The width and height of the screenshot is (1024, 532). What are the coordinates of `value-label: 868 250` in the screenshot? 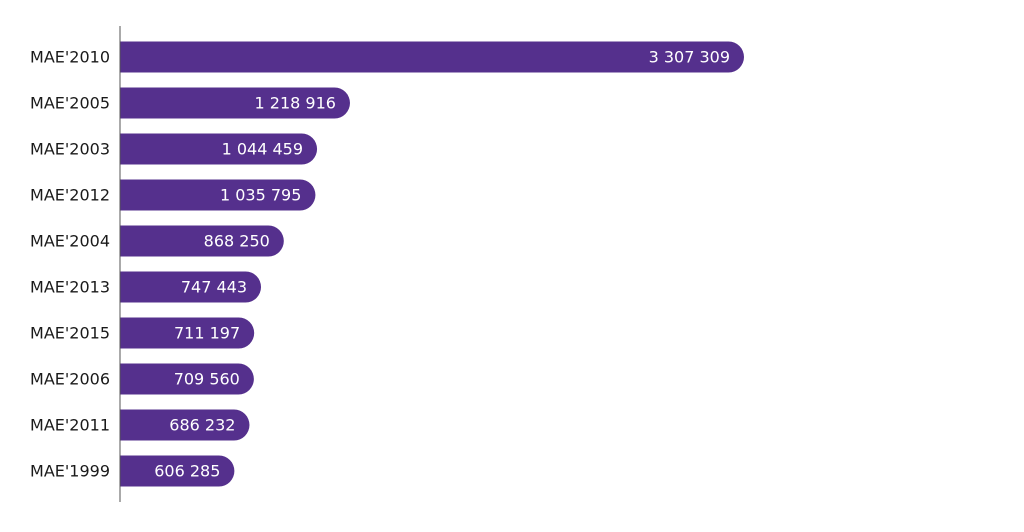 It's located at (237, 241).